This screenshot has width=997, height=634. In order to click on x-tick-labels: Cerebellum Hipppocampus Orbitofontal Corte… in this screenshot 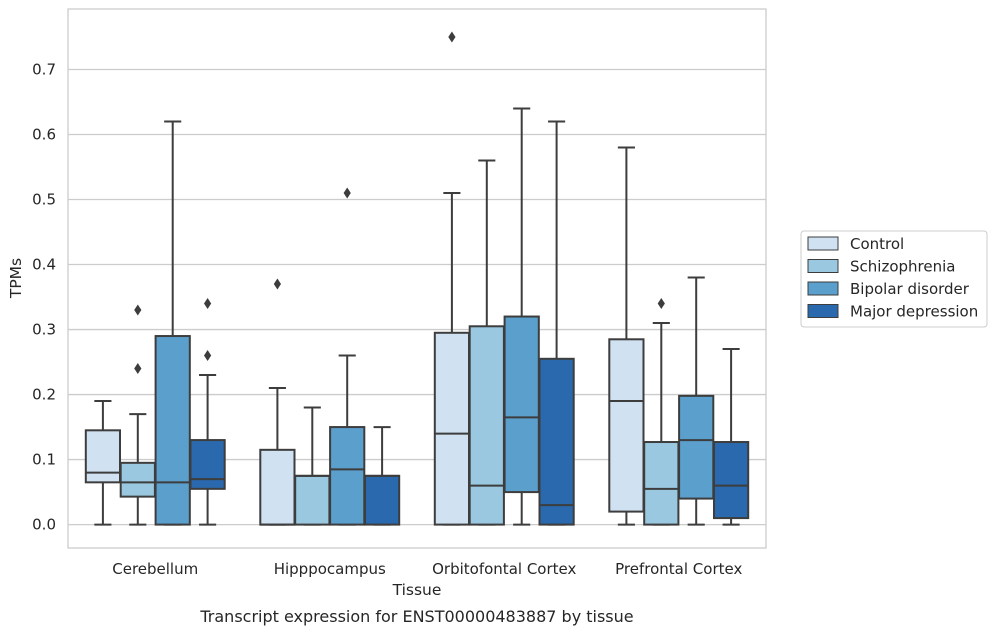, I will do `click(427, 569)`.